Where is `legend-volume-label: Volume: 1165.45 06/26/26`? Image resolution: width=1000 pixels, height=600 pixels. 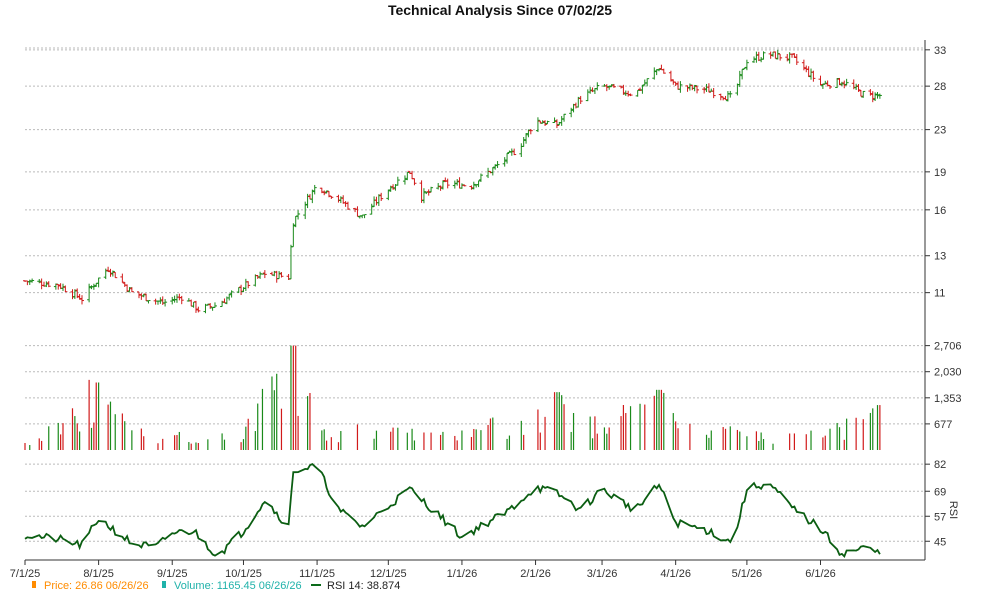 legend-volume-label: Volume: 1165.45 06/26/26 is located at coordinates (238, 586).